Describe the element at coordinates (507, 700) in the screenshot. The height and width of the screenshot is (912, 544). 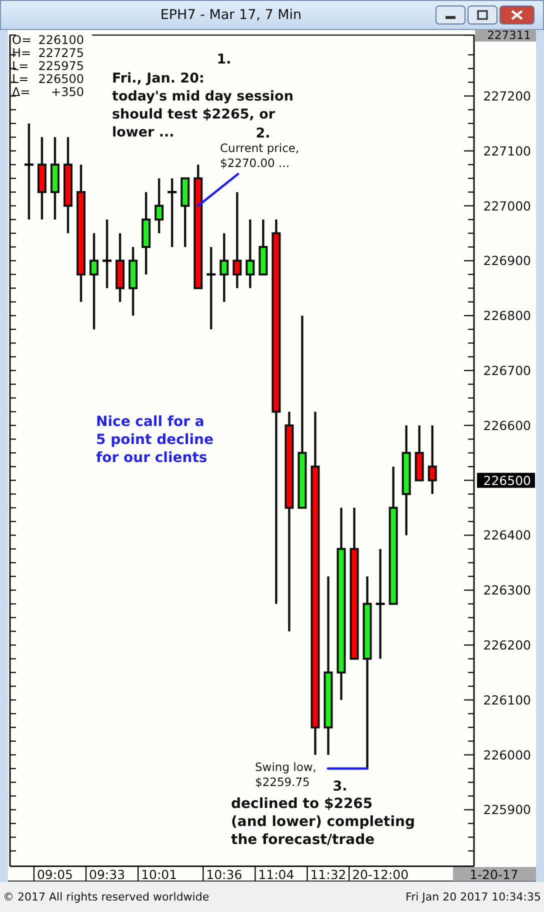
I see `y-tick-label: 226100` at that location.